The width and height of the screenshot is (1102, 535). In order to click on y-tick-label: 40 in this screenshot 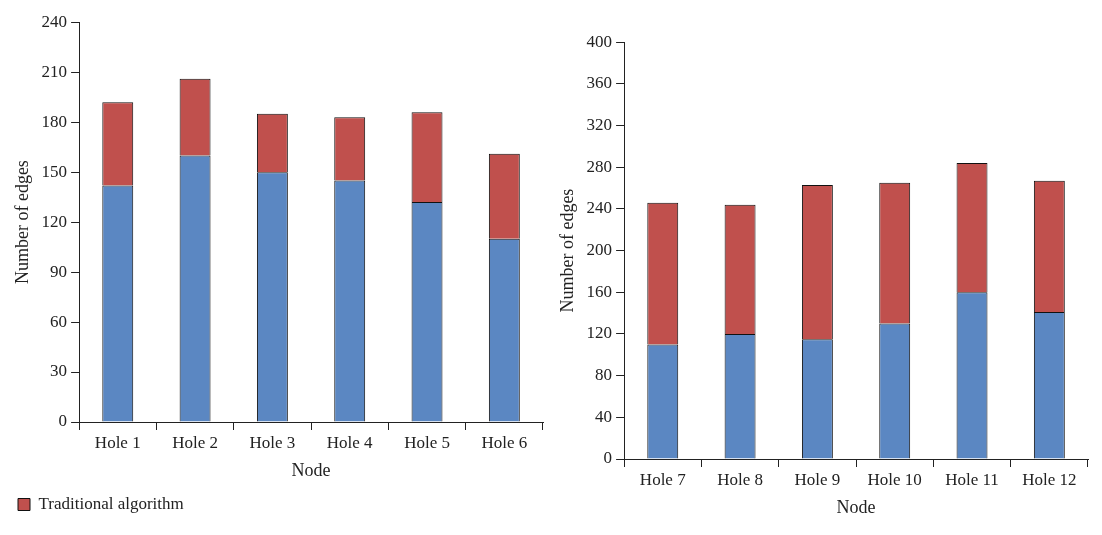, I will do `click(604, 416)`.